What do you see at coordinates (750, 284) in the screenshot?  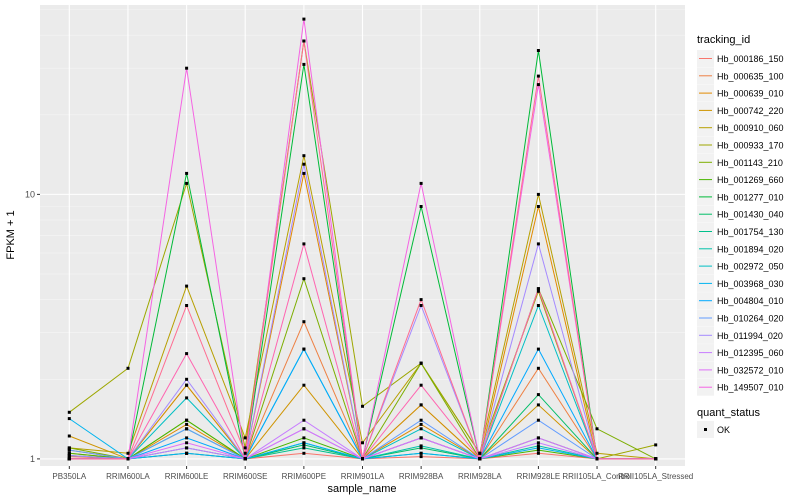 I see `legend-label: Hb_003968_030` at bounding box center [750, 284].